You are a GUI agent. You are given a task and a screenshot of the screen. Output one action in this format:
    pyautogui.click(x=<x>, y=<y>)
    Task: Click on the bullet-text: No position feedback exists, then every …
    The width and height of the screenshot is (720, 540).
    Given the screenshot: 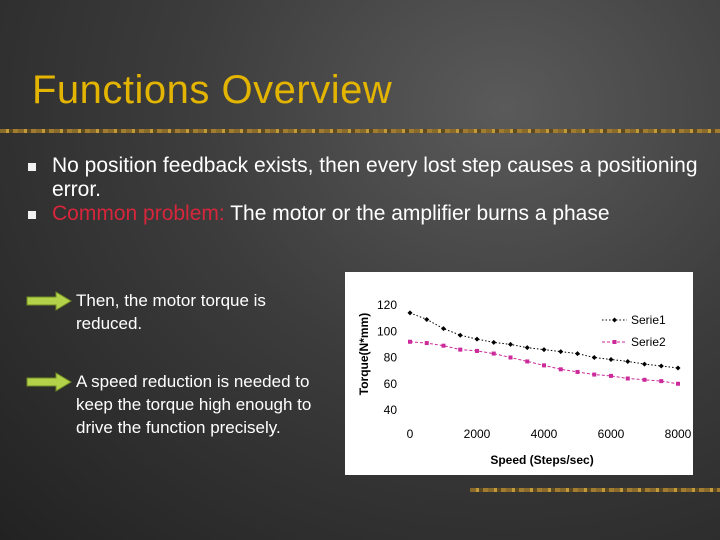 What is the action you would take?
    pyautogui.click(x=375, y=177)
    